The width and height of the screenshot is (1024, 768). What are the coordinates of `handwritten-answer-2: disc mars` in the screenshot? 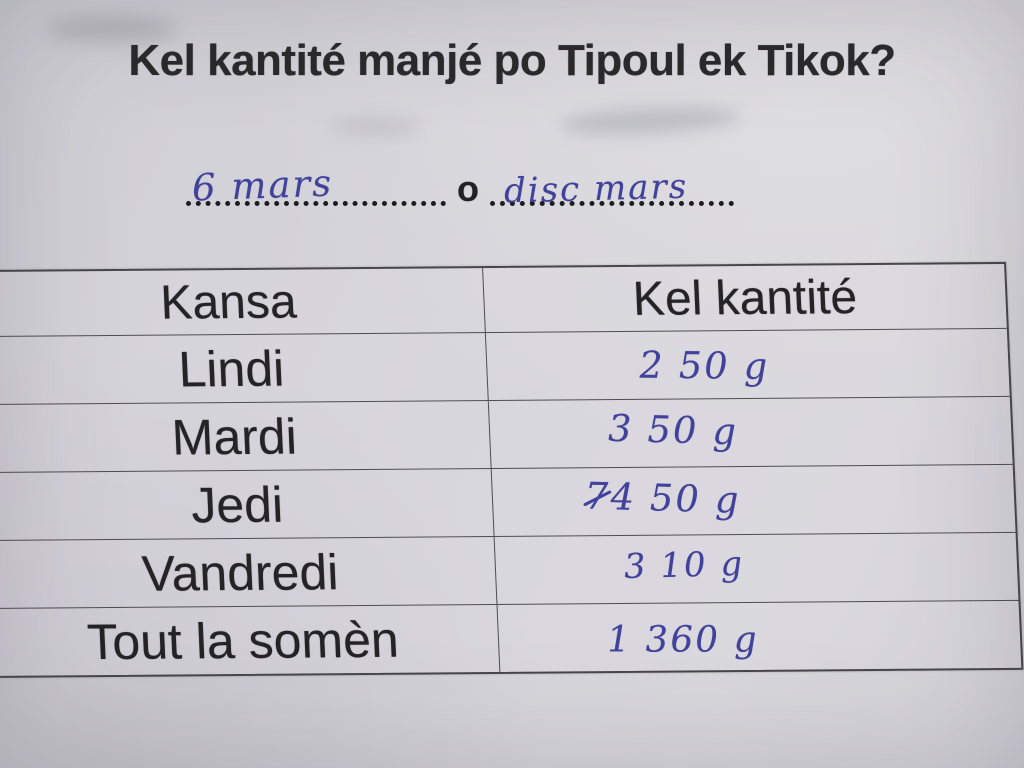 It's located at (596, 189).